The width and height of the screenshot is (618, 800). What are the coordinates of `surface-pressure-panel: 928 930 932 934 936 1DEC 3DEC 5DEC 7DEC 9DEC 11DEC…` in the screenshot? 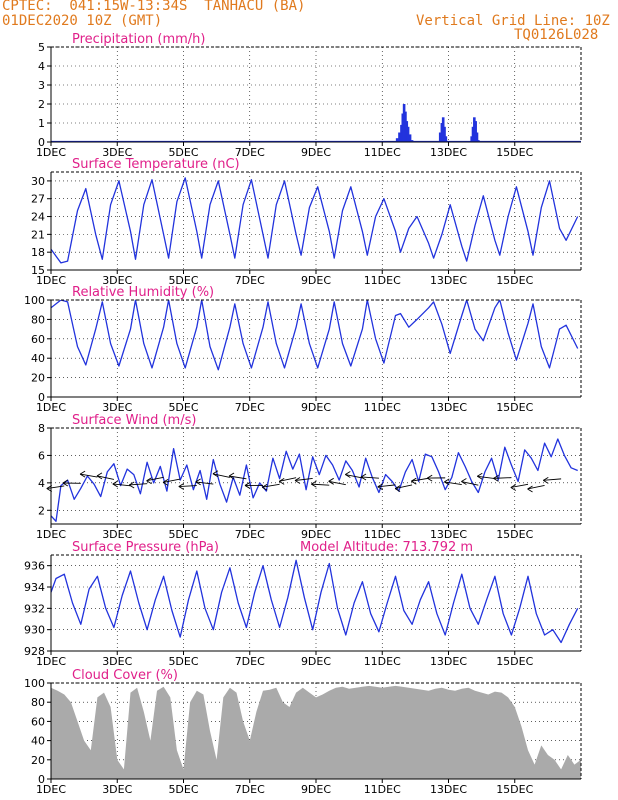 It's located at (303, 604).